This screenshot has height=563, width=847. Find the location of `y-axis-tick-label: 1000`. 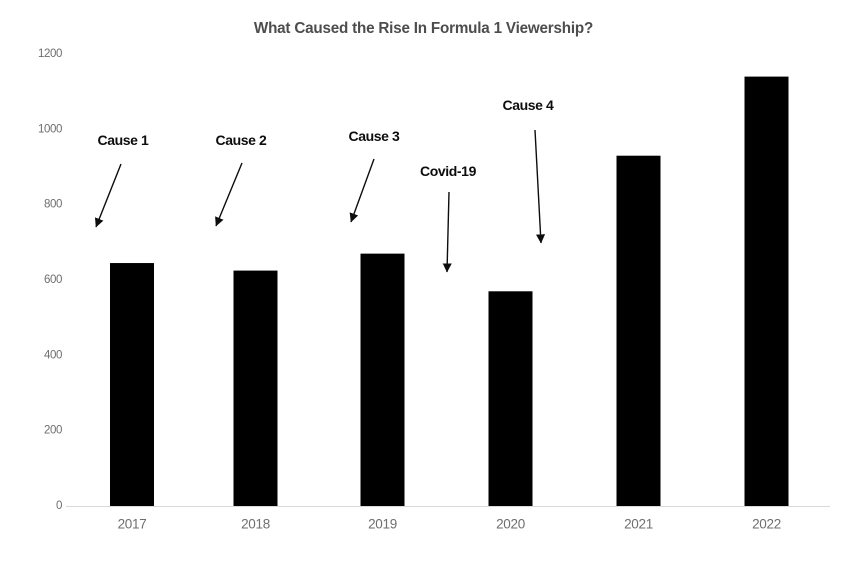

y-axis-tick-label: 1000 is located at coordinates (50, 129).